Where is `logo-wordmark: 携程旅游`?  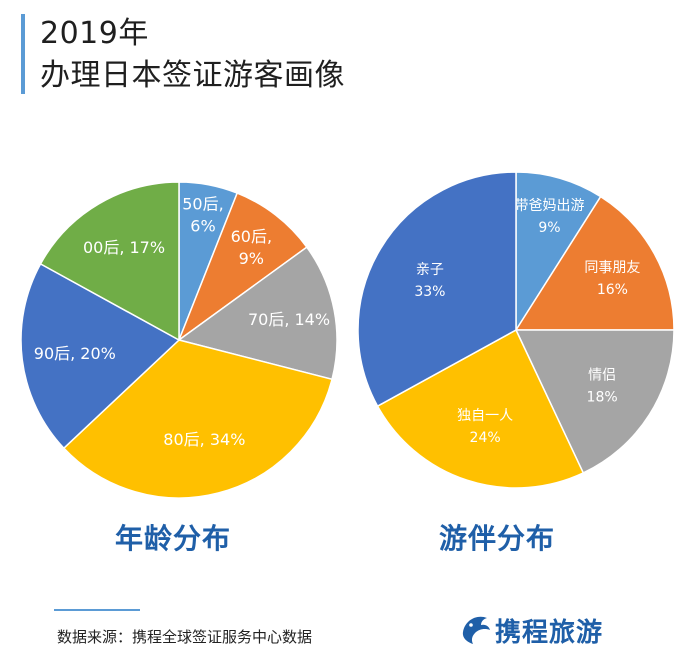 logo-wordmark: 携程旅游 is located at coordinates (549, 633).